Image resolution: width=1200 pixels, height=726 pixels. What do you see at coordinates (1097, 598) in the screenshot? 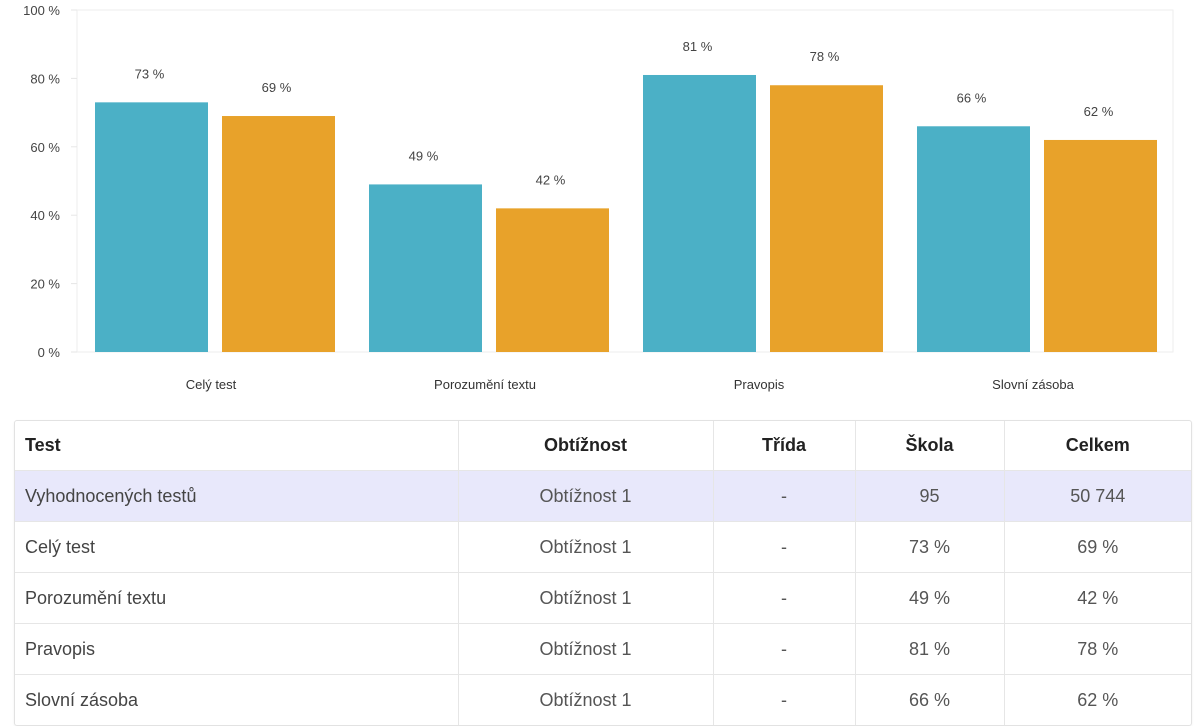
I see `cell-total: 42 %` at bounding box center [1097, 598].